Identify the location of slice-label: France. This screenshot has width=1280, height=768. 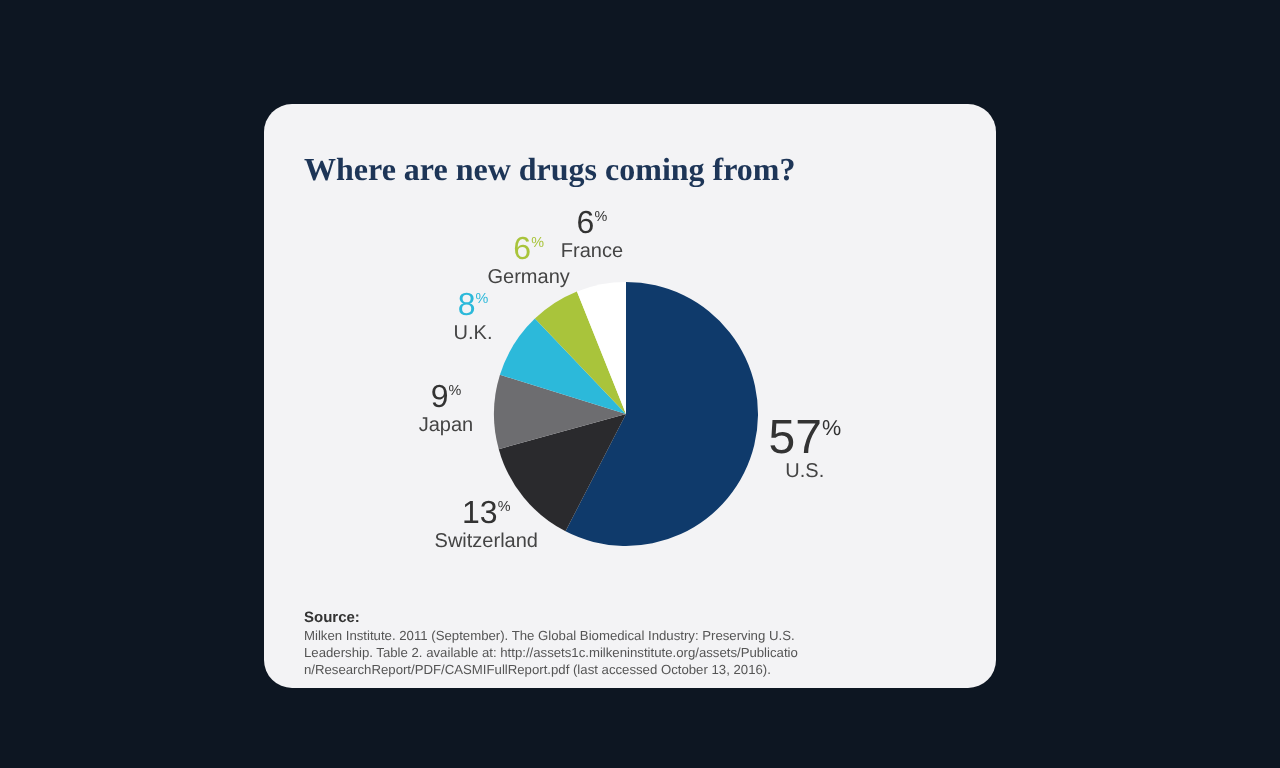
(592, 252).